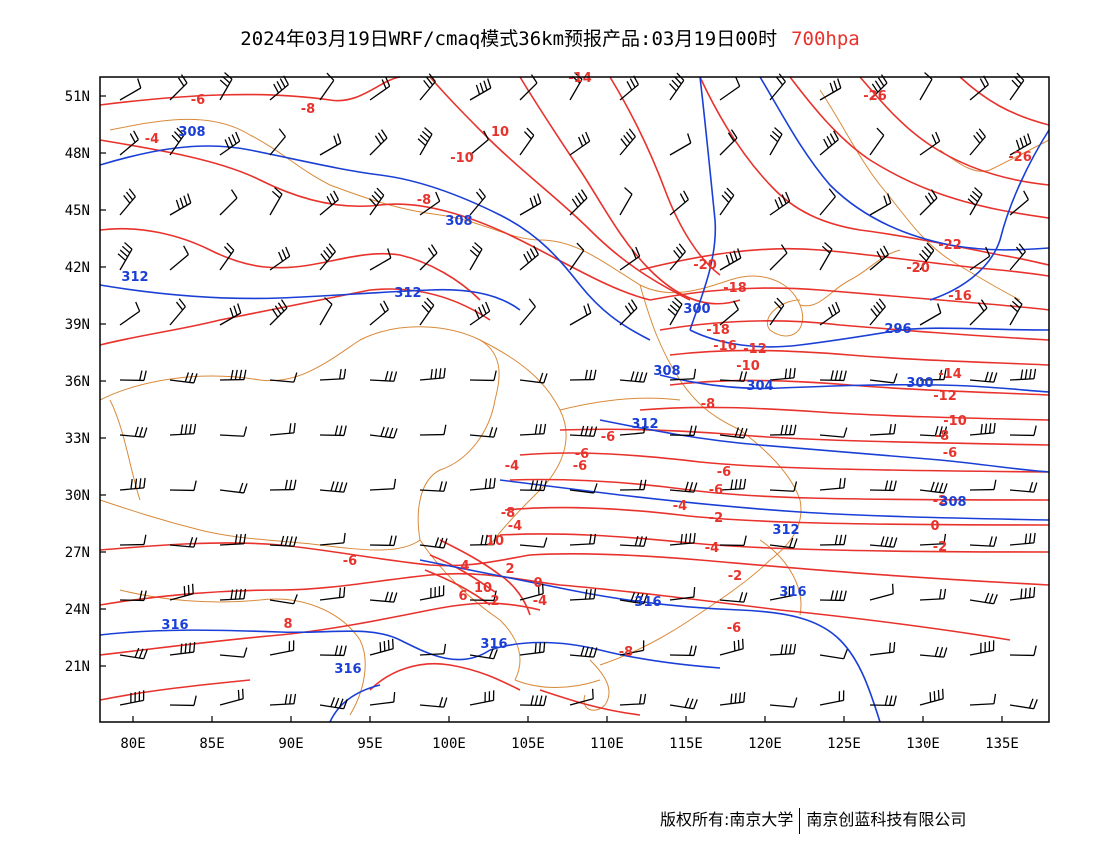  Describe the element at coordinates (191, 132) in the screenshot. I see `geopotential-label: 308` at that location.